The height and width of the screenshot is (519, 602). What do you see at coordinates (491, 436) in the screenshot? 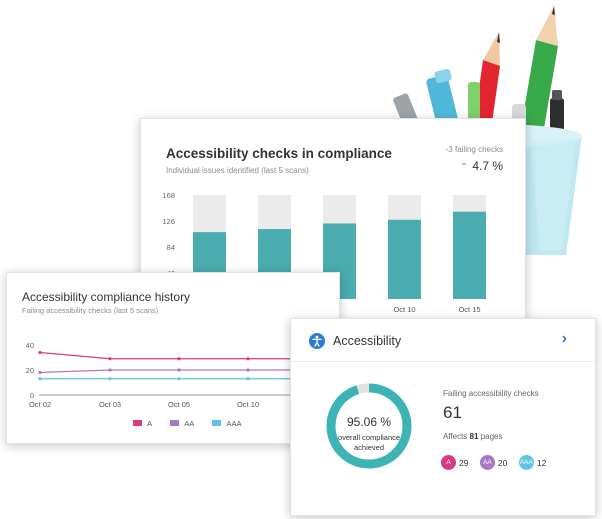
I see `affects-suffix: pages` at bounding box center [491, 436].